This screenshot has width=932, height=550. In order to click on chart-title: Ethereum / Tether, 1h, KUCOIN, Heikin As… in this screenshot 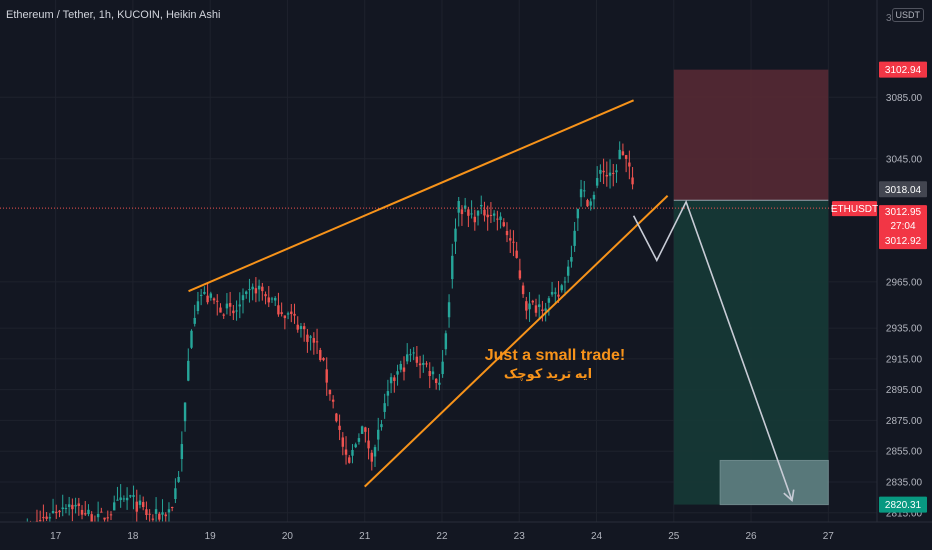, I will do `click(113, 15)`.